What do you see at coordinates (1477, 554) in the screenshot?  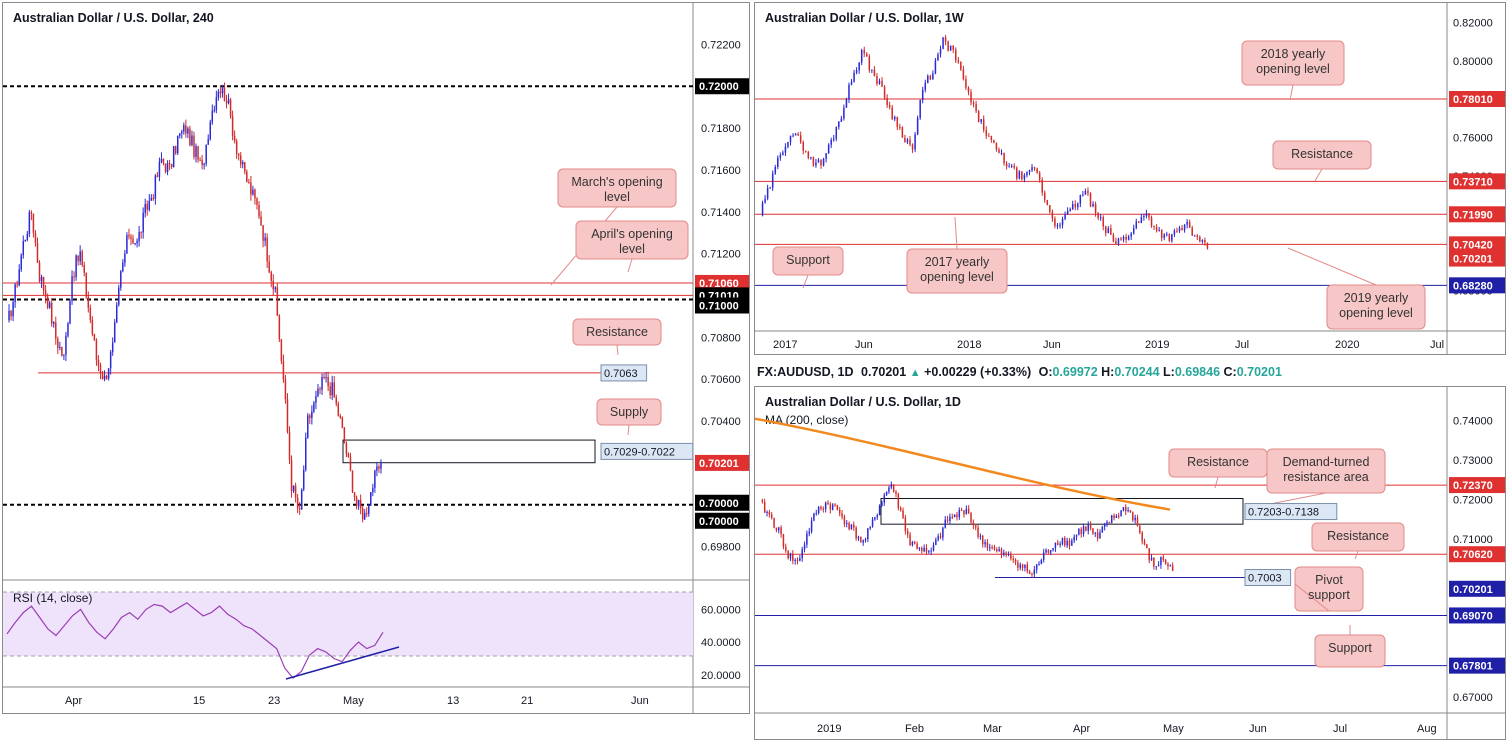 I see `daily-price-badge-bg` at bounding box center [1477, 554].